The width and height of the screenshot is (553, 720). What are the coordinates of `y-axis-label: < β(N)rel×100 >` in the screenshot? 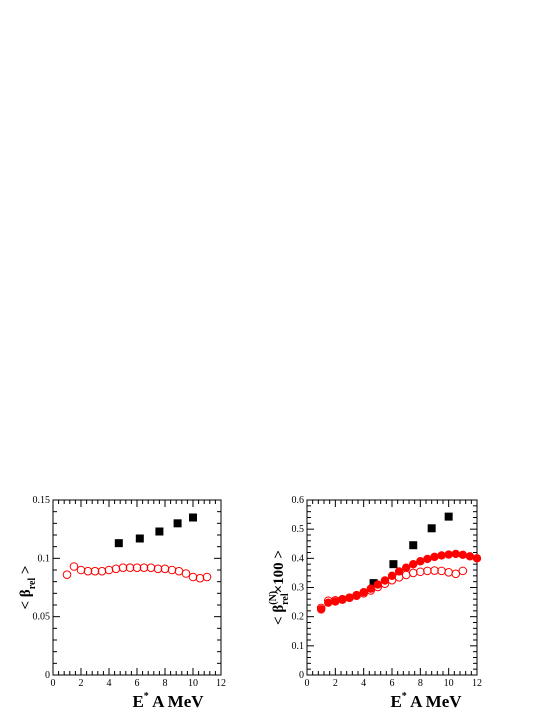 It's located at (279, 587).